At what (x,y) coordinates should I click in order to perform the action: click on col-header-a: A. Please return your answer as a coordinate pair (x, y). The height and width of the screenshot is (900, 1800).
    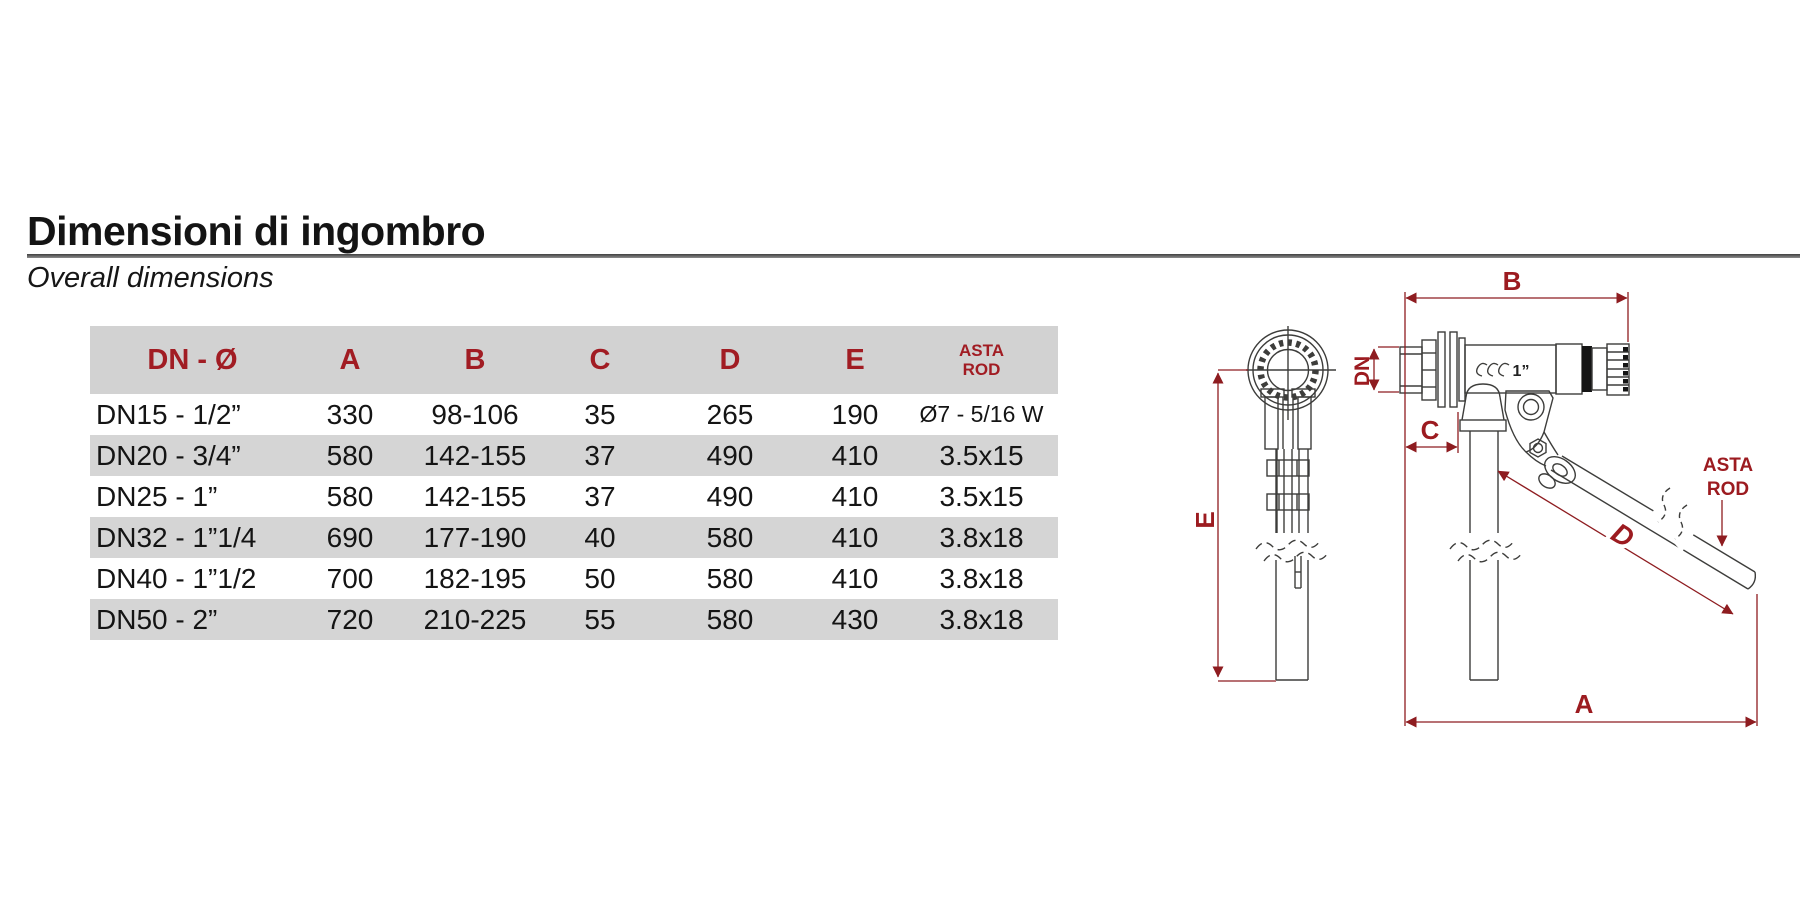
    Looking at the image, I should click on (350, 359).